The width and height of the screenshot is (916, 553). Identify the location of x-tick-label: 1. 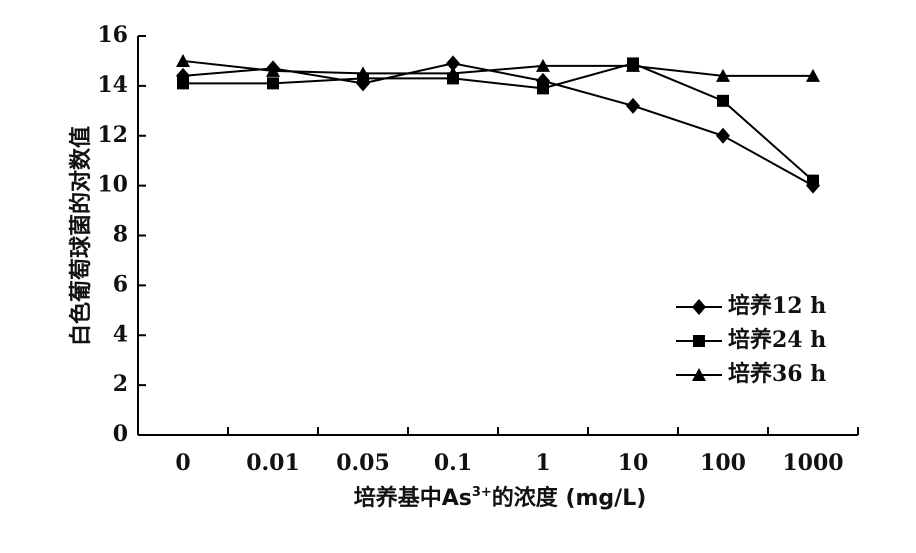
(542, 463).